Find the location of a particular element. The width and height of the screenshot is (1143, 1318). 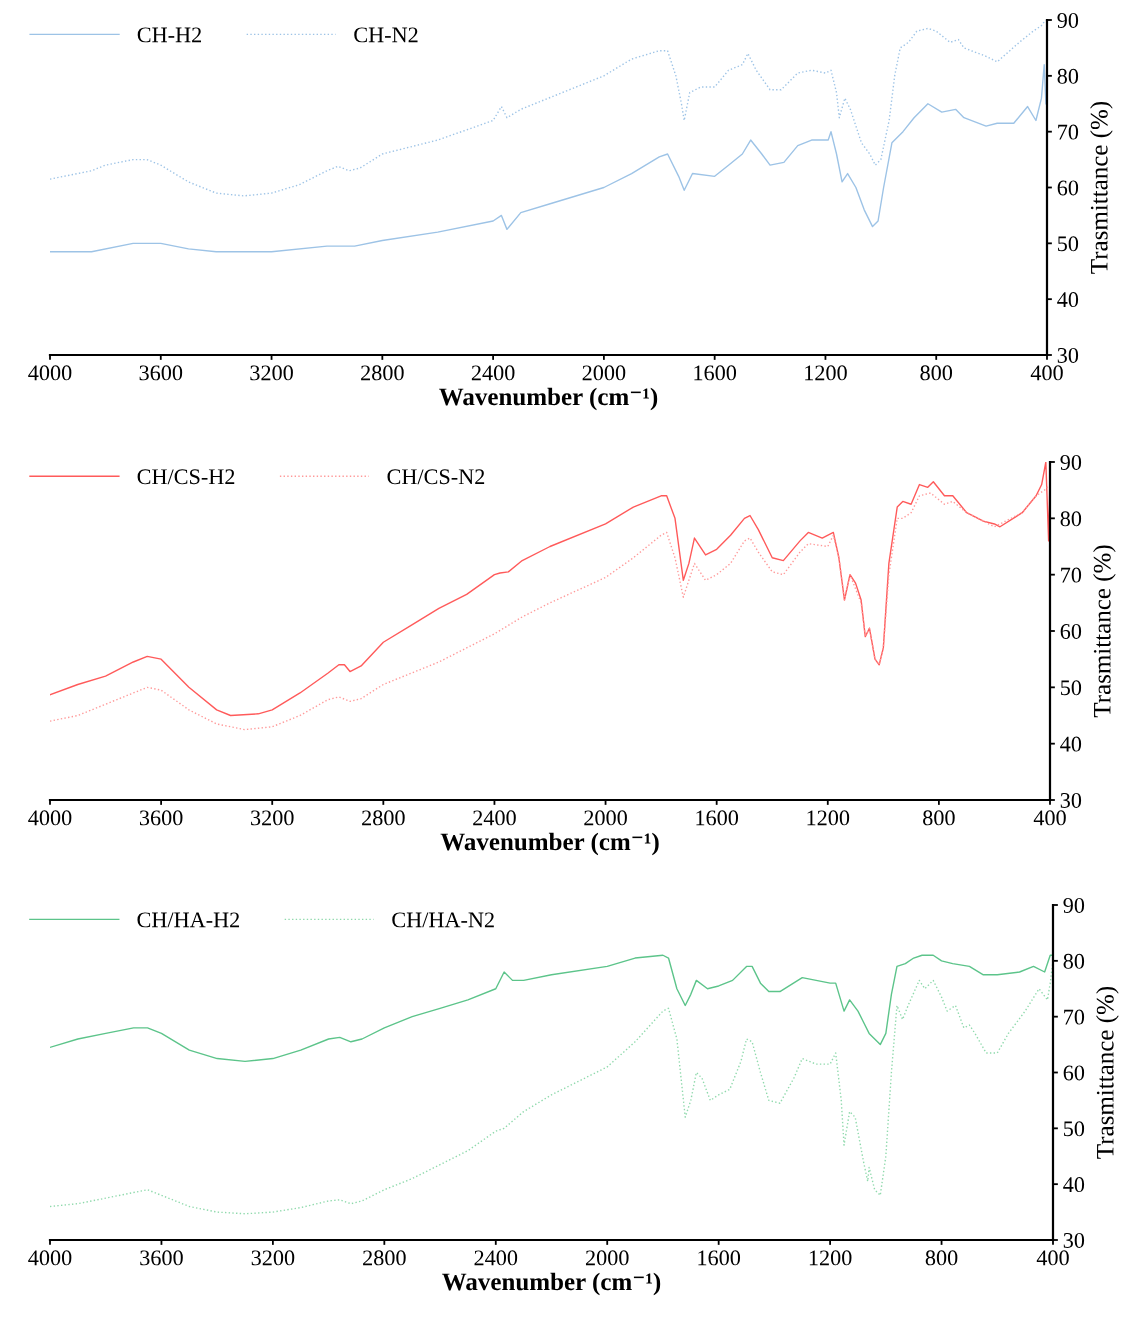

legend-label: CH/CS-H2 is located at coordinates (186, 477).